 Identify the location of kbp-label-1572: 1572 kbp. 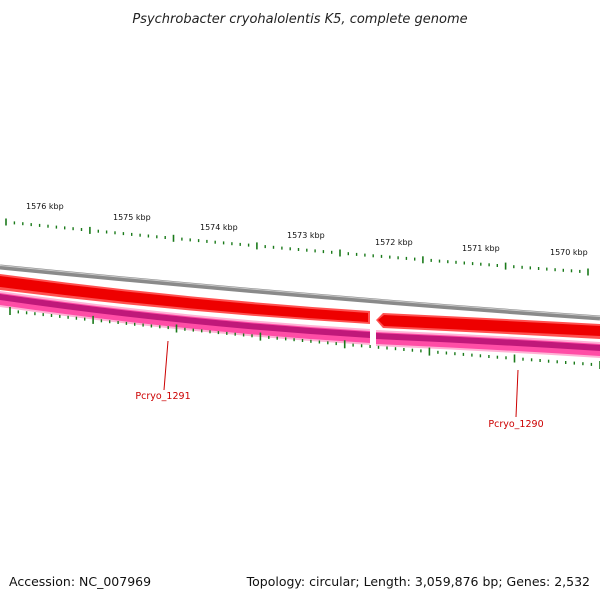
(394, 242).